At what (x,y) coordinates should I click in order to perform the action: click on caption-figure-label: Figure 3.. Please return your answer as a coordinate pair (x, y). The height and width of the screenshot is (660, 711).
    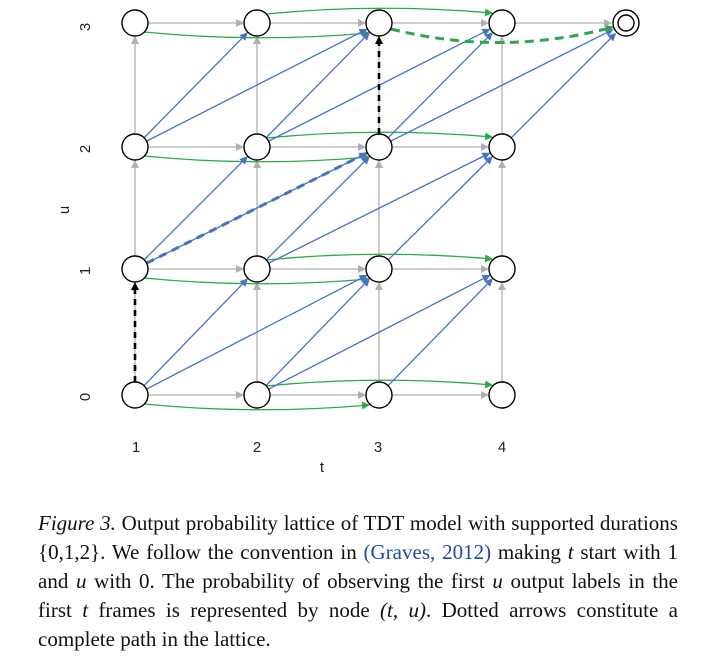
    Looking at the image, I should click on (77, 523).